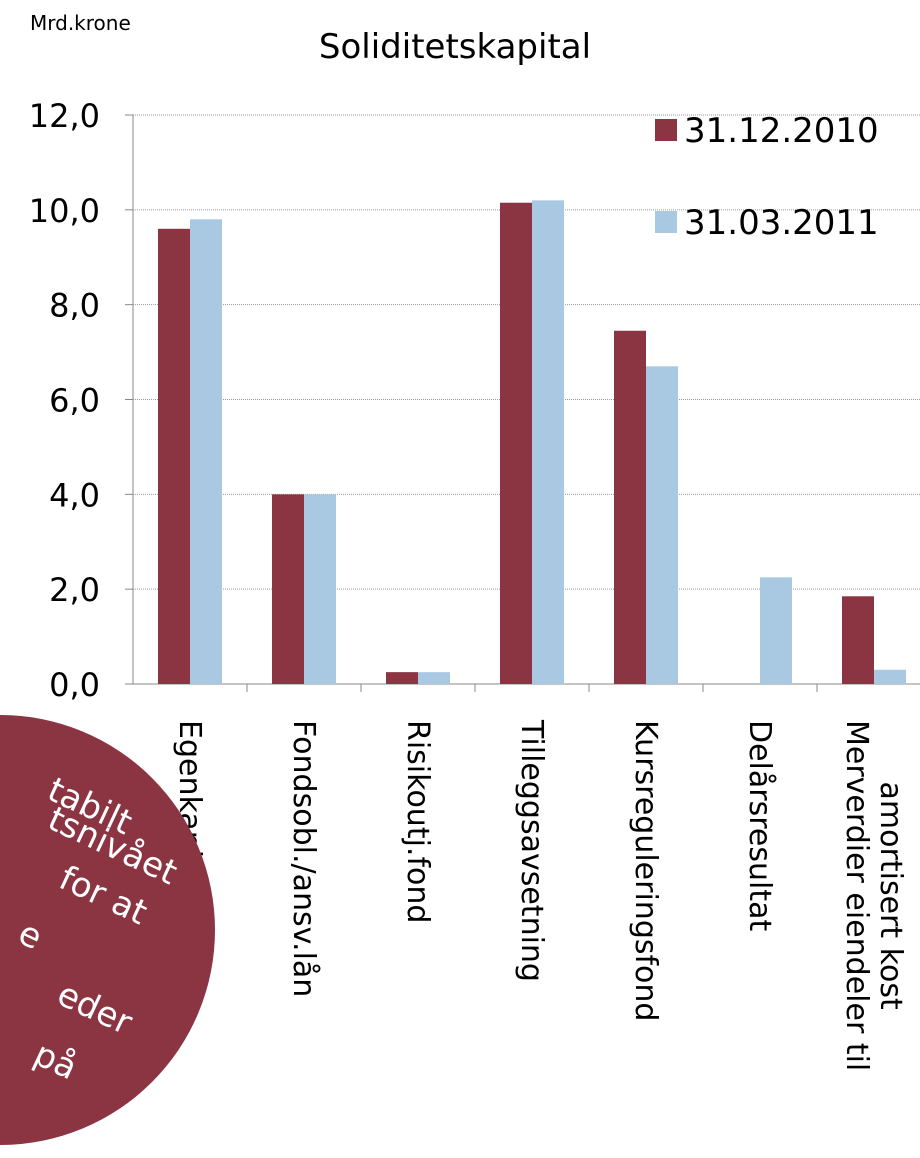 The width and height of the screenshot is (920, 1158). I want to click on y-tick-label: 4,0, so click(74, 495).